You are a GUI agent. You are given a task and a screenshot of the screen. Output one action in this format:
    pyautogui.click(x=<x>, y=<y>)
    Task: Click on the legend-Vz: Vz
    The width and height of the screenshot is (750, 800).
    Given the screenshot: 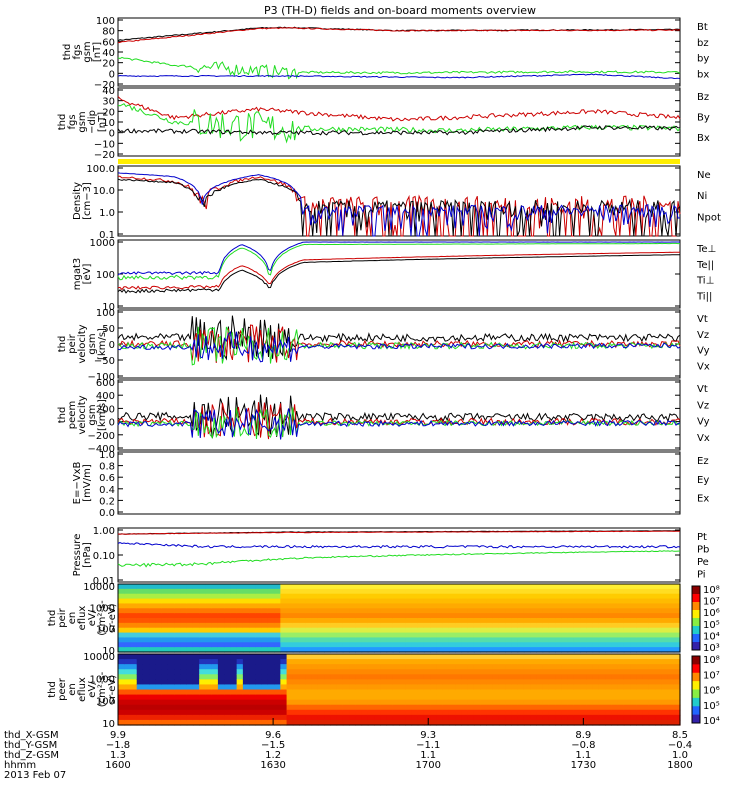 What is the action you would take?
    pyautogui.click(x=703, y=335)
    